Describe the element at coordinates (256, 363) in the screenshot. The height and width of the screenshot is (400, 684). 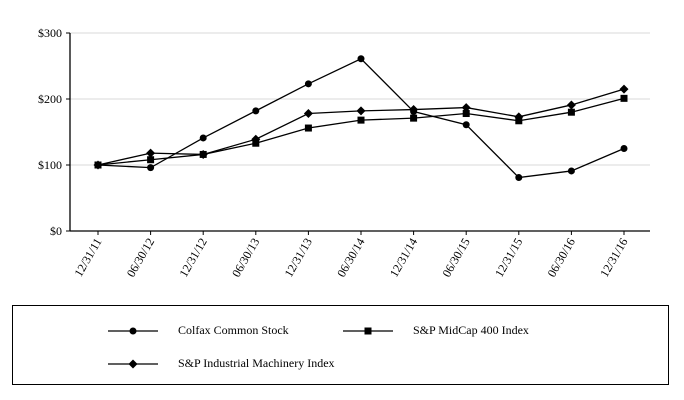
I see `legend-label-sp-industrial: S&P Industrial Machinery Index` at that location.